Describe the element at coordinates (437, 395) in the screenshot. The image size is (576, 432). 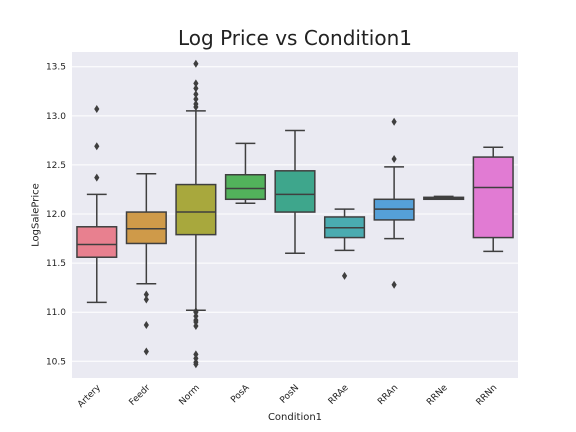
I see `x-tick-label: RRNe` at that location.